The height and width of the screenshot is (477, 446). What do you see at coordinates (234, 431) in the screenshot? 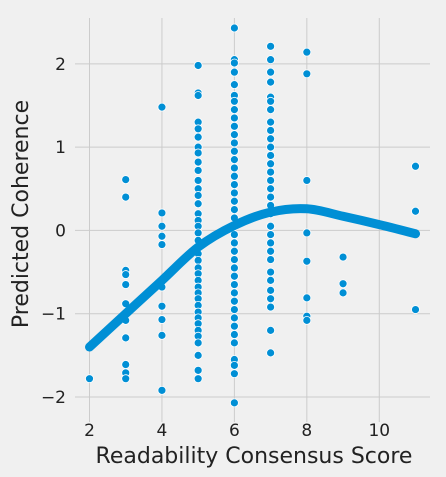
I see `x-tick-label: 6` at bounding box center [234, 431].